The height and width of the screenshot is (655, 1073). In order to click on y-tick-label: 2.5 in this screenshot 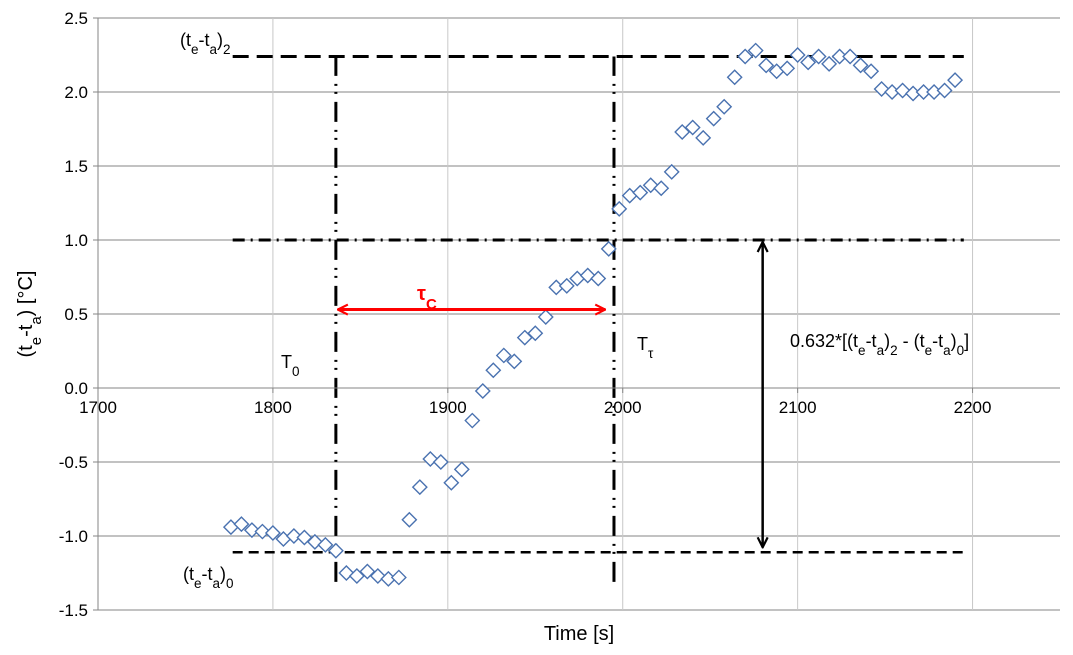, I will do `click(76, 18)`.